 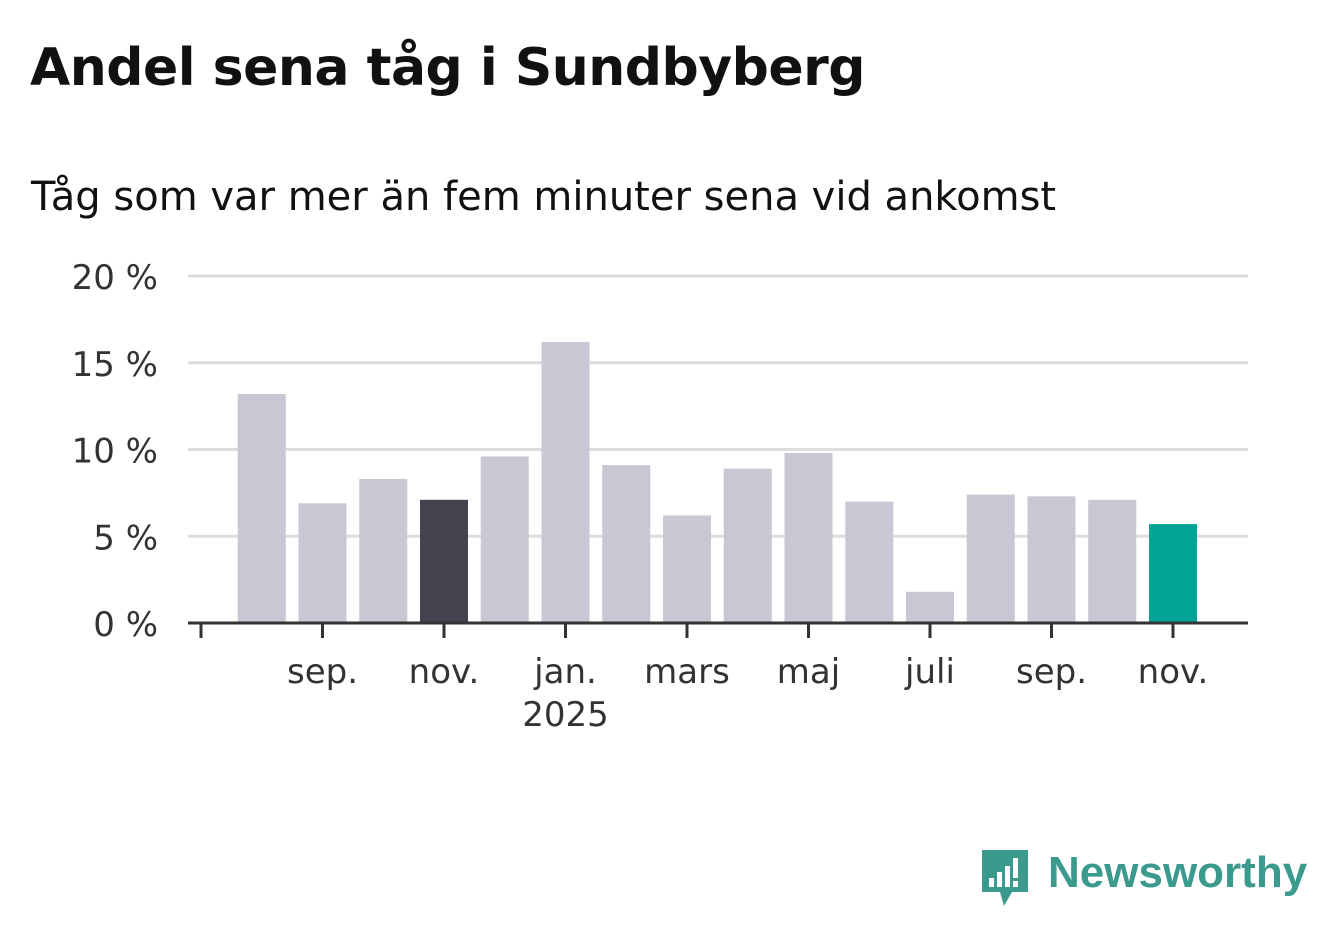 I want to click on x-tick-label: maj, so click(x=808, y=672).